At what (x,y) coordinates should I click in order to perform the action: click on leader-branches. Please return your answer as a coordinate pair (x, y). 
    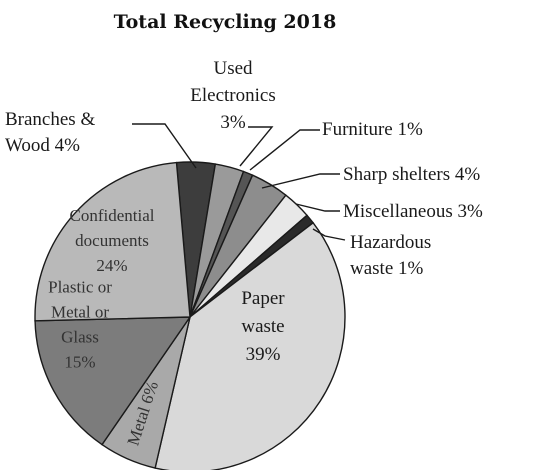
    Looking at the image, I should click on (164, 146).